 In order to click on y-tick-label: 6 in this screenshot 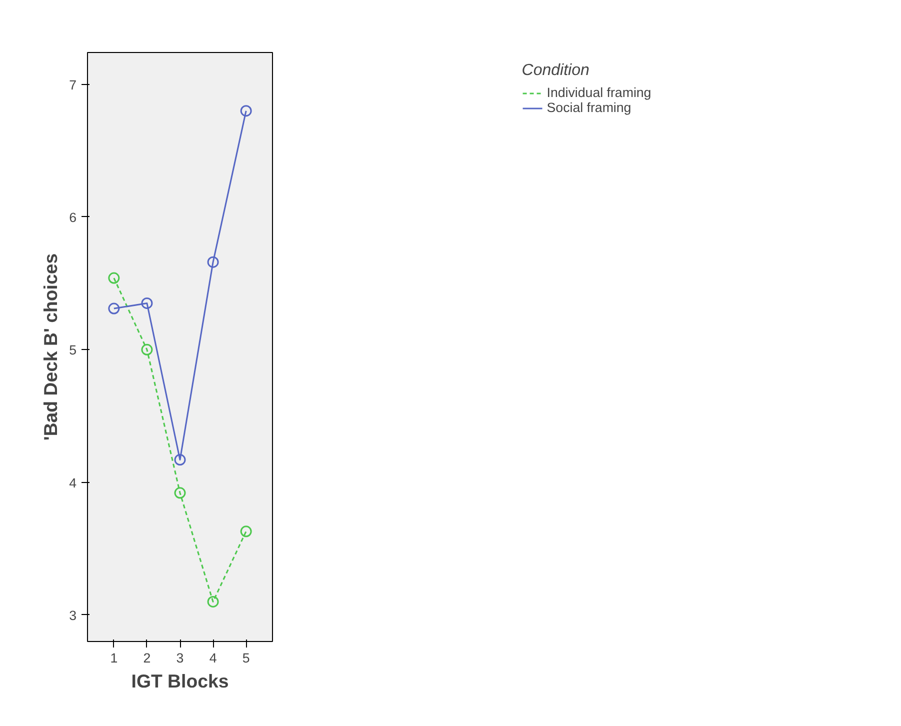, I will do `click(73, 217)`.